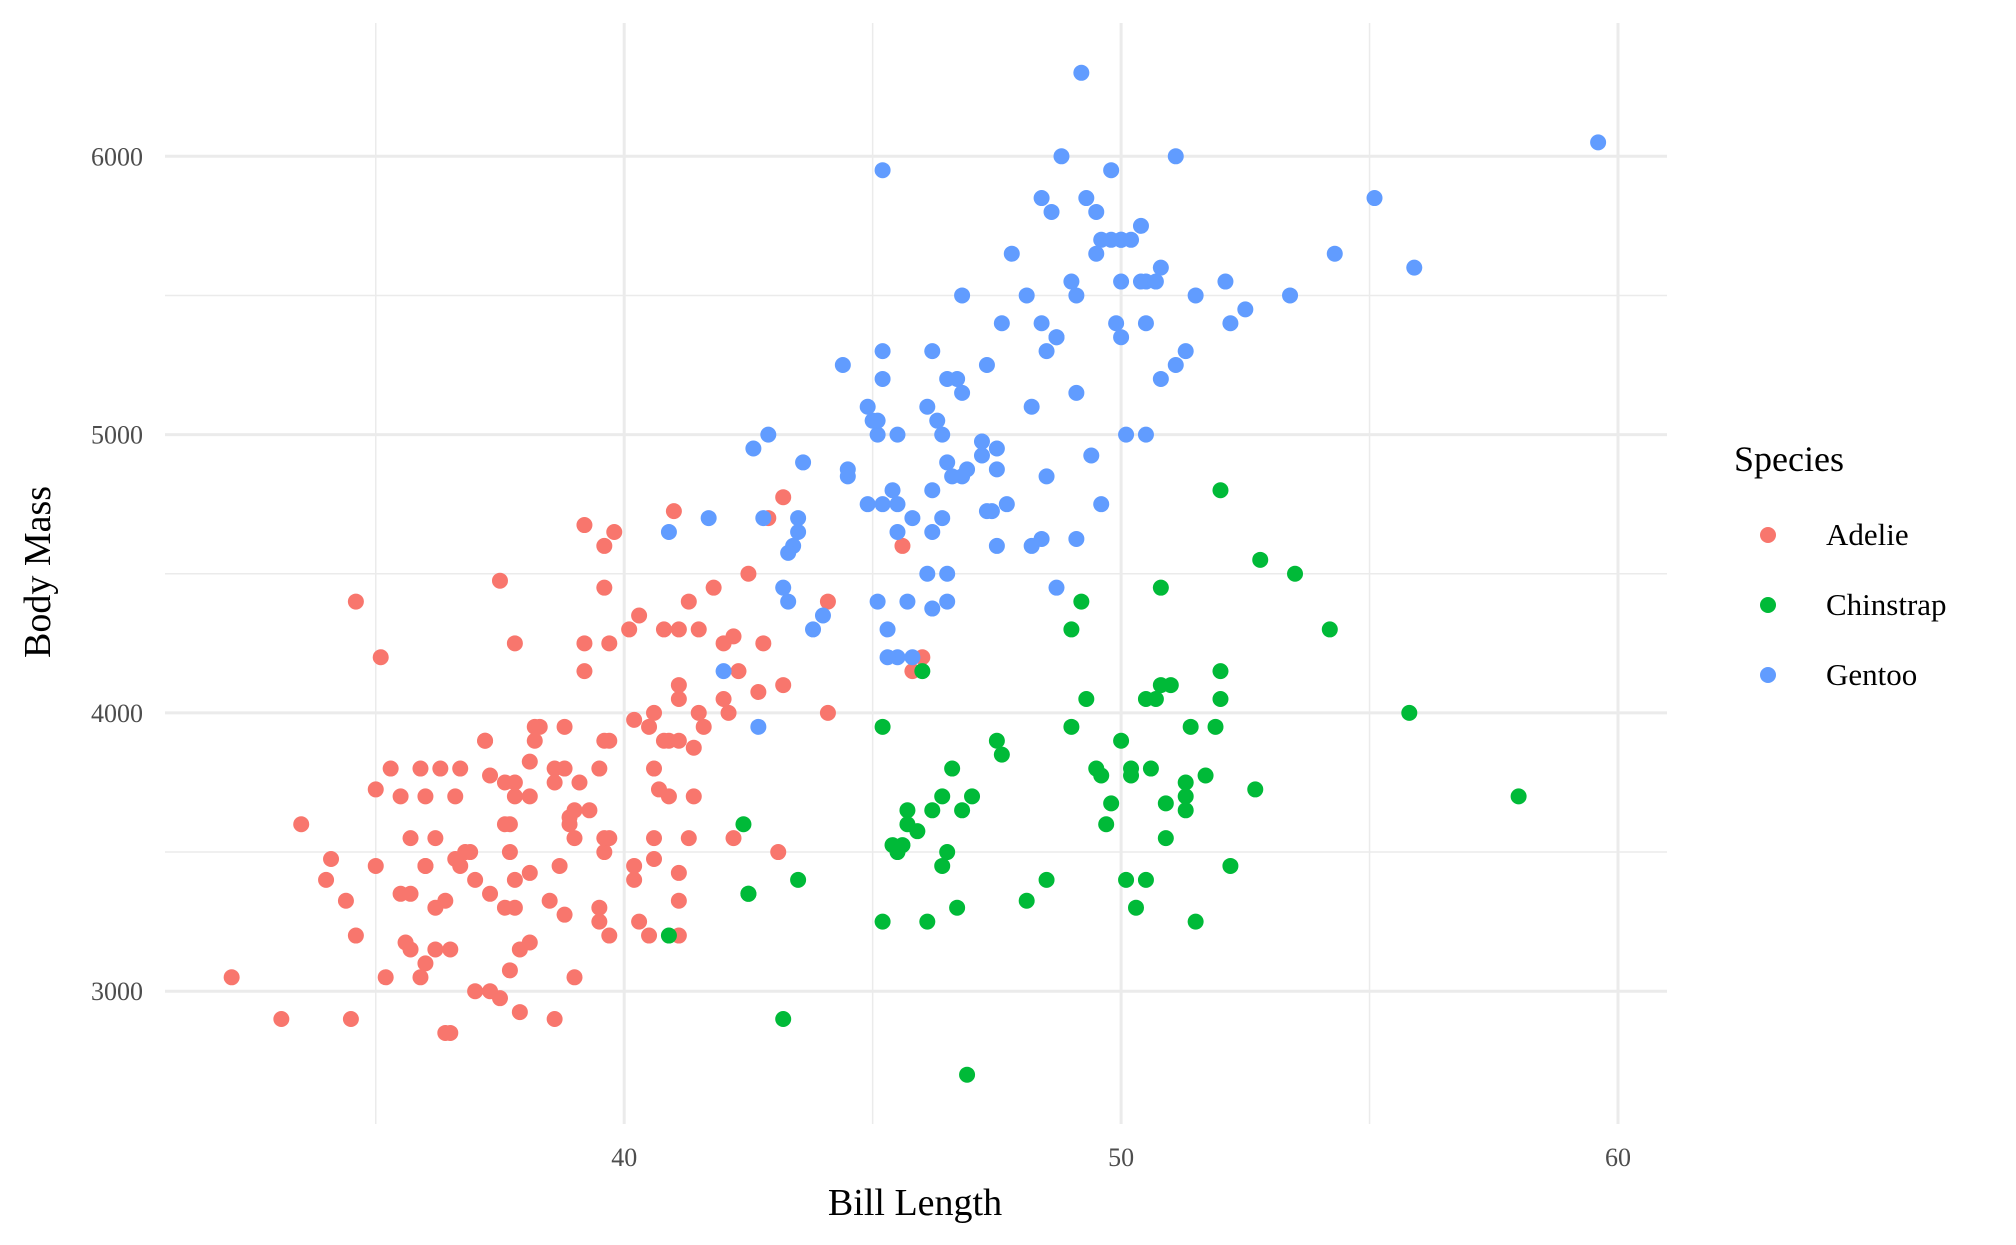  I want to click on legend-label-adelie: Adelie, so click(1867, 534).